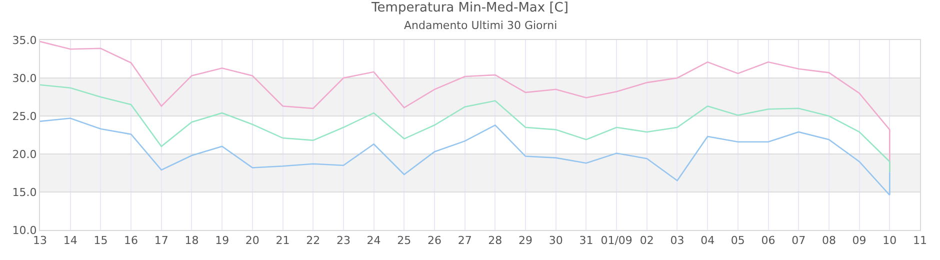 The width and height of the screenshot is (940, 260). What do you see at coordinates (469, 8) in the screenshot?
I see `chart-title: Temperatura Min-Med-Max [C]` at bounding box center [469, 8].